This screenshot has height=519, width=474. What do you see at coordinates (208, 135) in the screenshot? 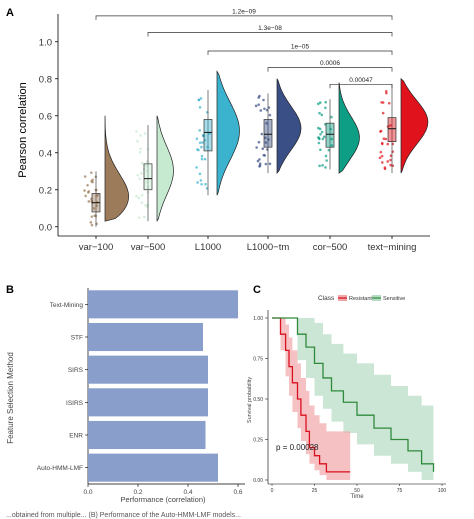
I see `box-iqr` at bounding box center [208, 135].